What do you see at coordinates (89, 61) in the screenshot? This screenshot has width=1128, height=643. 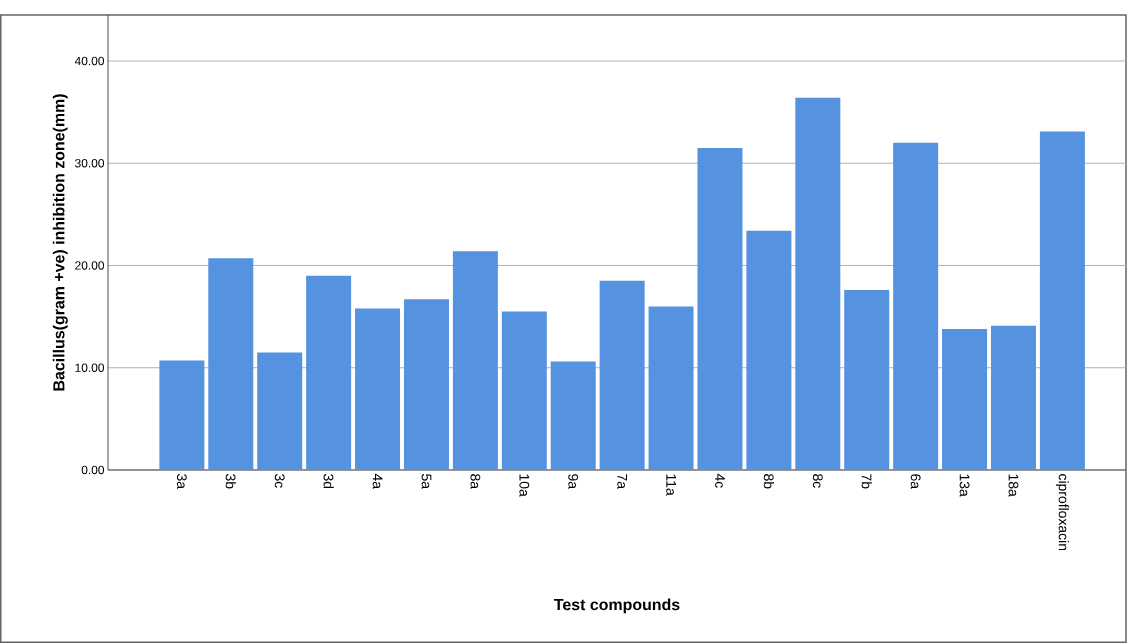 I see `y-tick-label: 40.00` at bounding box center [89, 61].